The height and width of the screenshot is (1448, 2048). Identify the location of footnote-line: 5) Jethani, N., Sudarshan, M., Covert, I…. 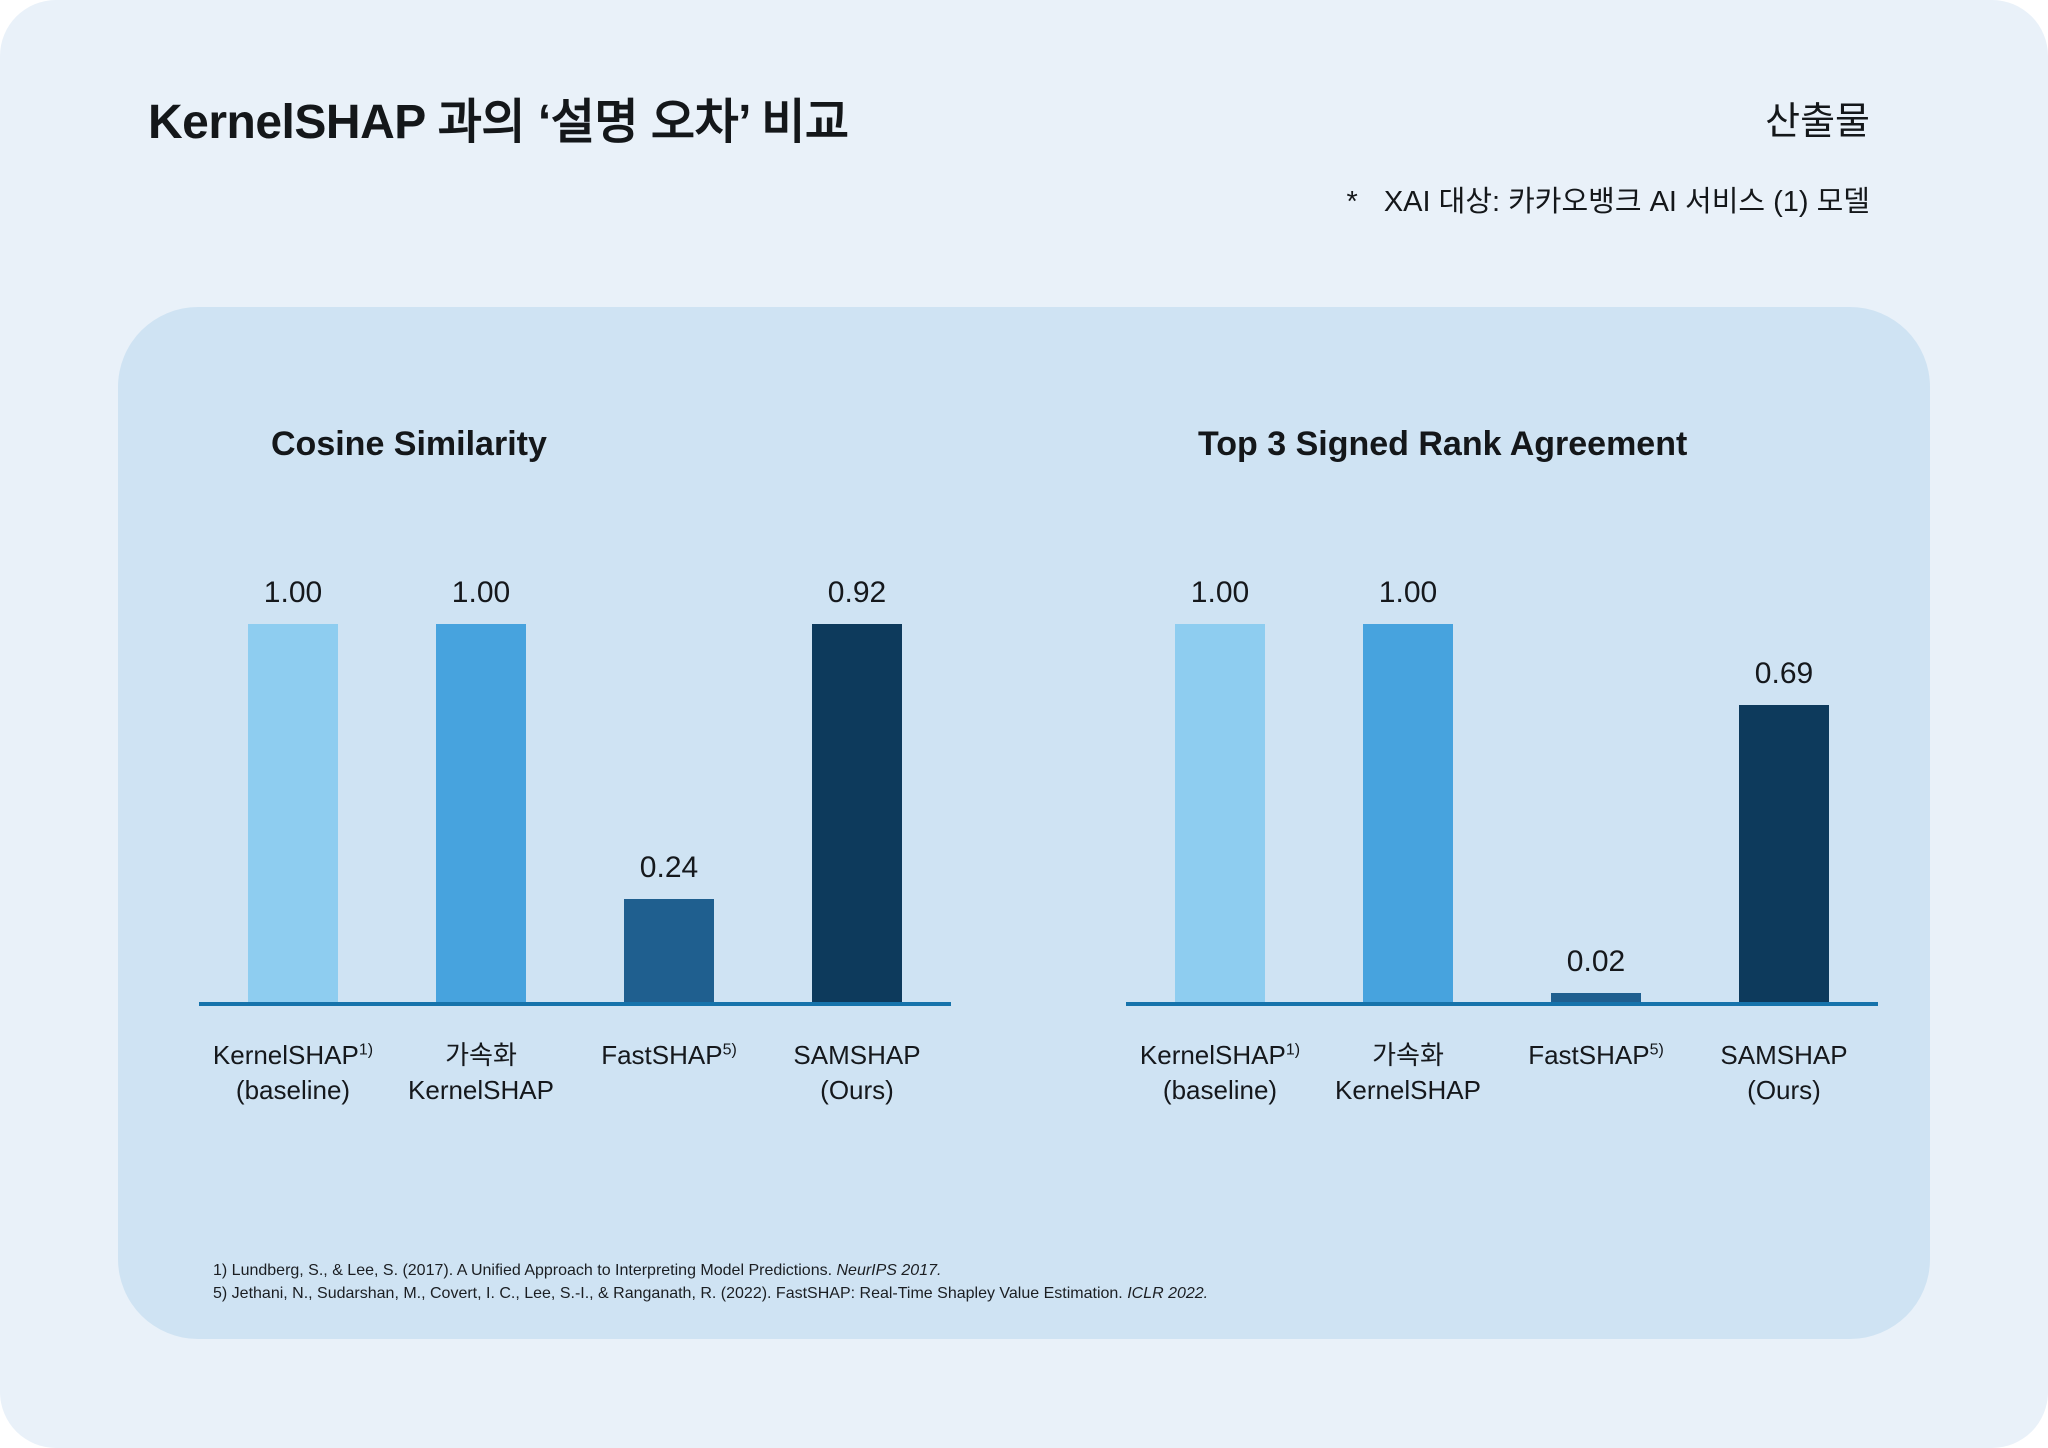
(711, 1294).